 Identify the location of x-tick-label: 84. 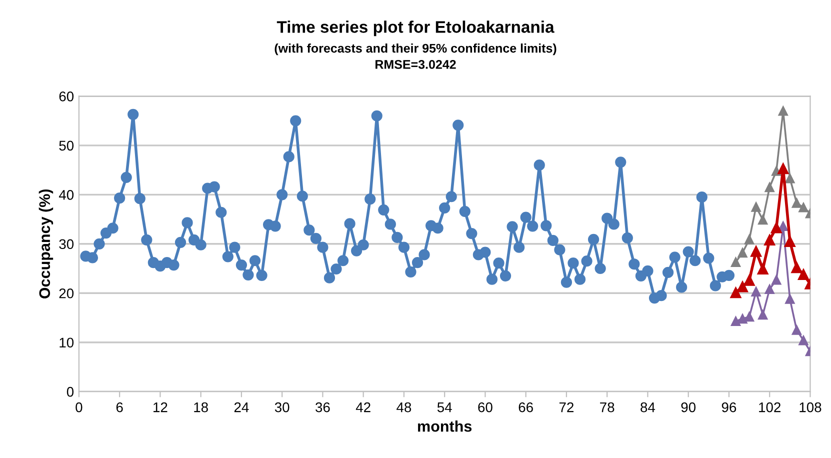
(648, 407).